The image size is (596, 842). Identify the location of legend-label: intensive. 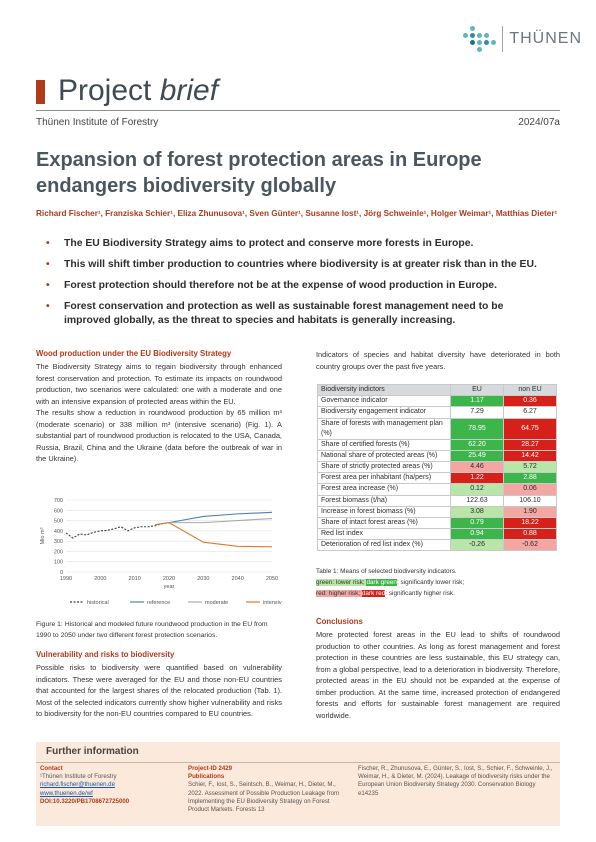
(272, 603).